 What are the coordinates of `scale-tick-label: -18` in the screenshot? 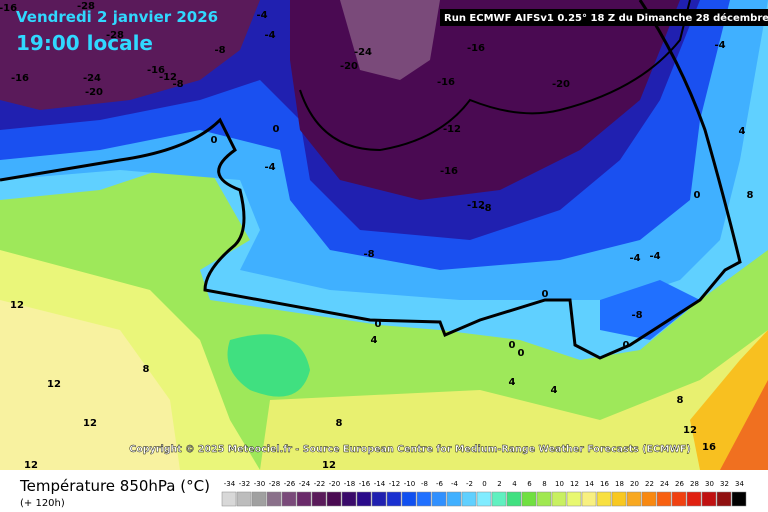 It's located at (349, 484).